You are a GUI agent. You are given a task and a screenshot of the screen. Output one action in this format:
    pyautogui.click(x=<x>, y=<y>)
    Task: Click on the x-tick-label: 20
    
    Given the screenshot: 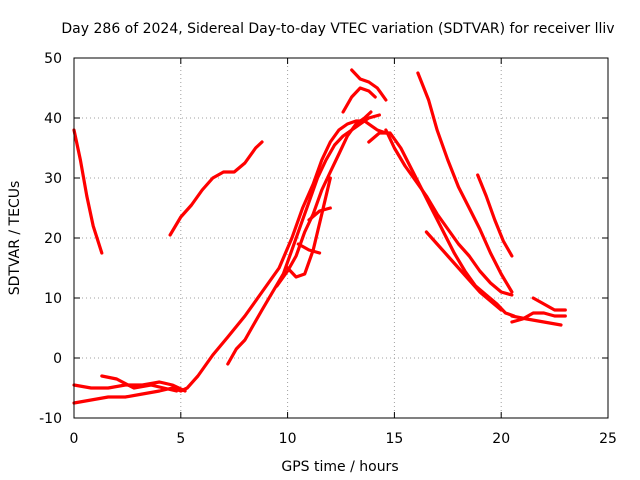 What is the action you would take?
    pyautogui.click(x=501, y=439)
    